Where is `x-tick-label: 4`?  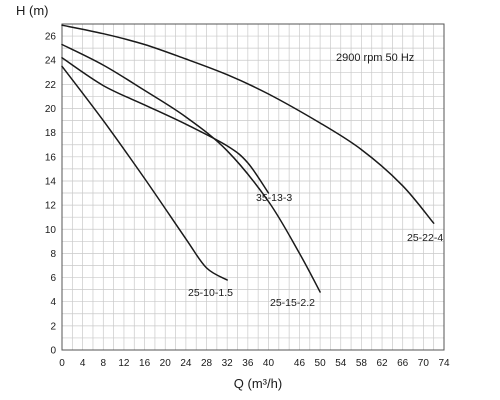
x-tick-label: 4 is located at coordinates (83, 363).